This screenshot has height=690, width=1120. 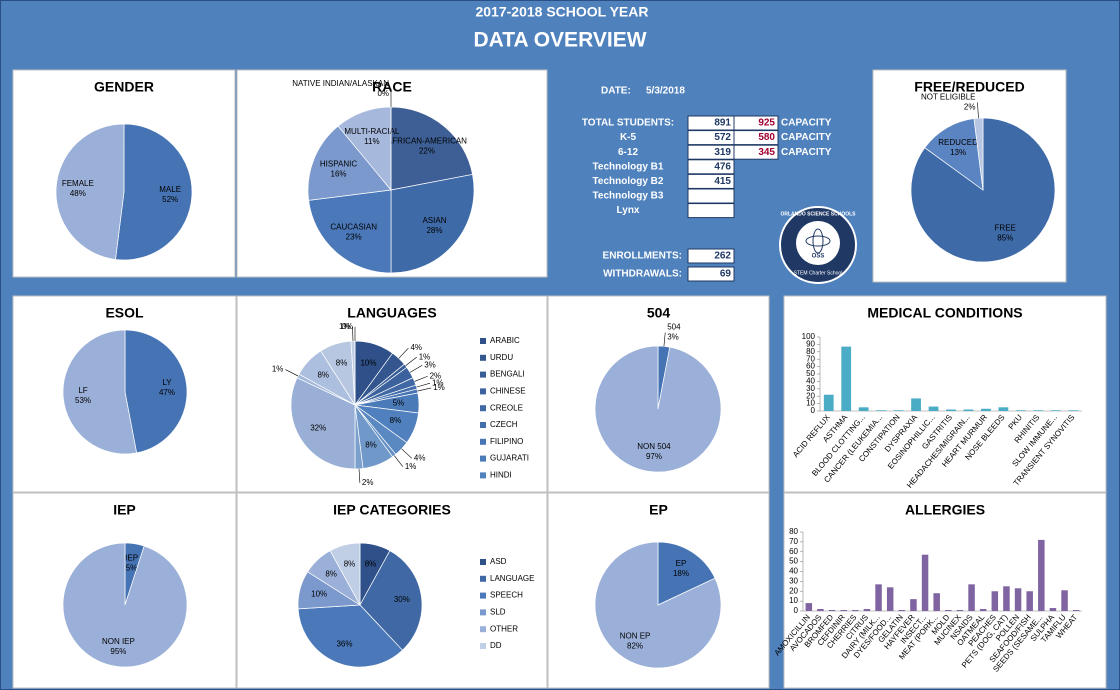 What do you see at coordinates (810, 366) in the screenshot?
I see `y-tick-label: 60` at bounding box center [810, 366].